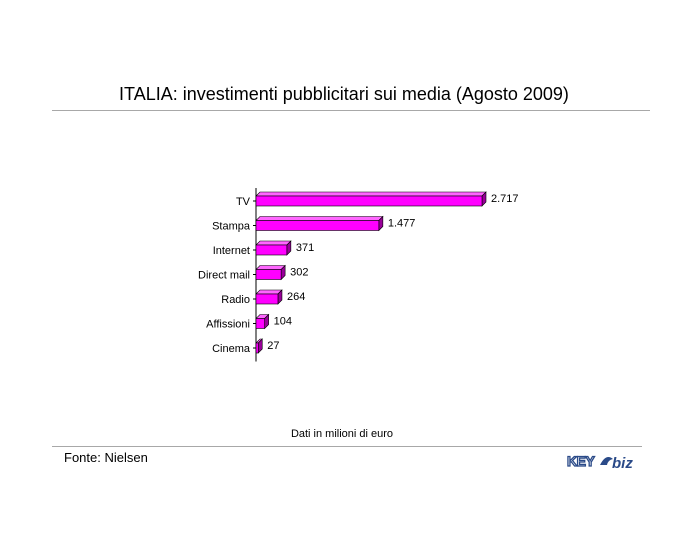 The width and height of the screenshot is (700, 550). I want to click on value-label: 27, so click(273, 346).